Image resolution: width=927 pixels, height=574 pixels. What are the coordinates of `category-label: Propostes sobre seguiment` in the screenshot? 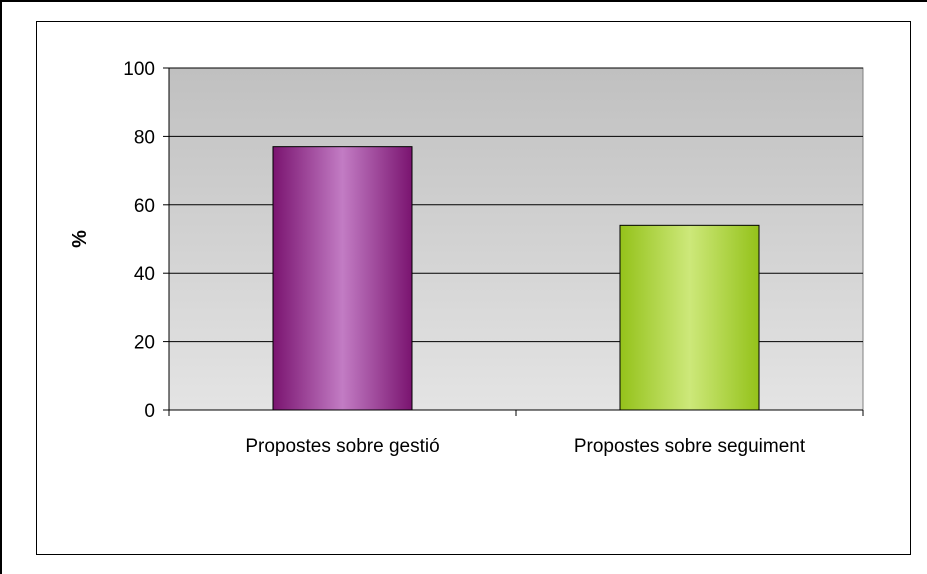 It's located at (690, 446).